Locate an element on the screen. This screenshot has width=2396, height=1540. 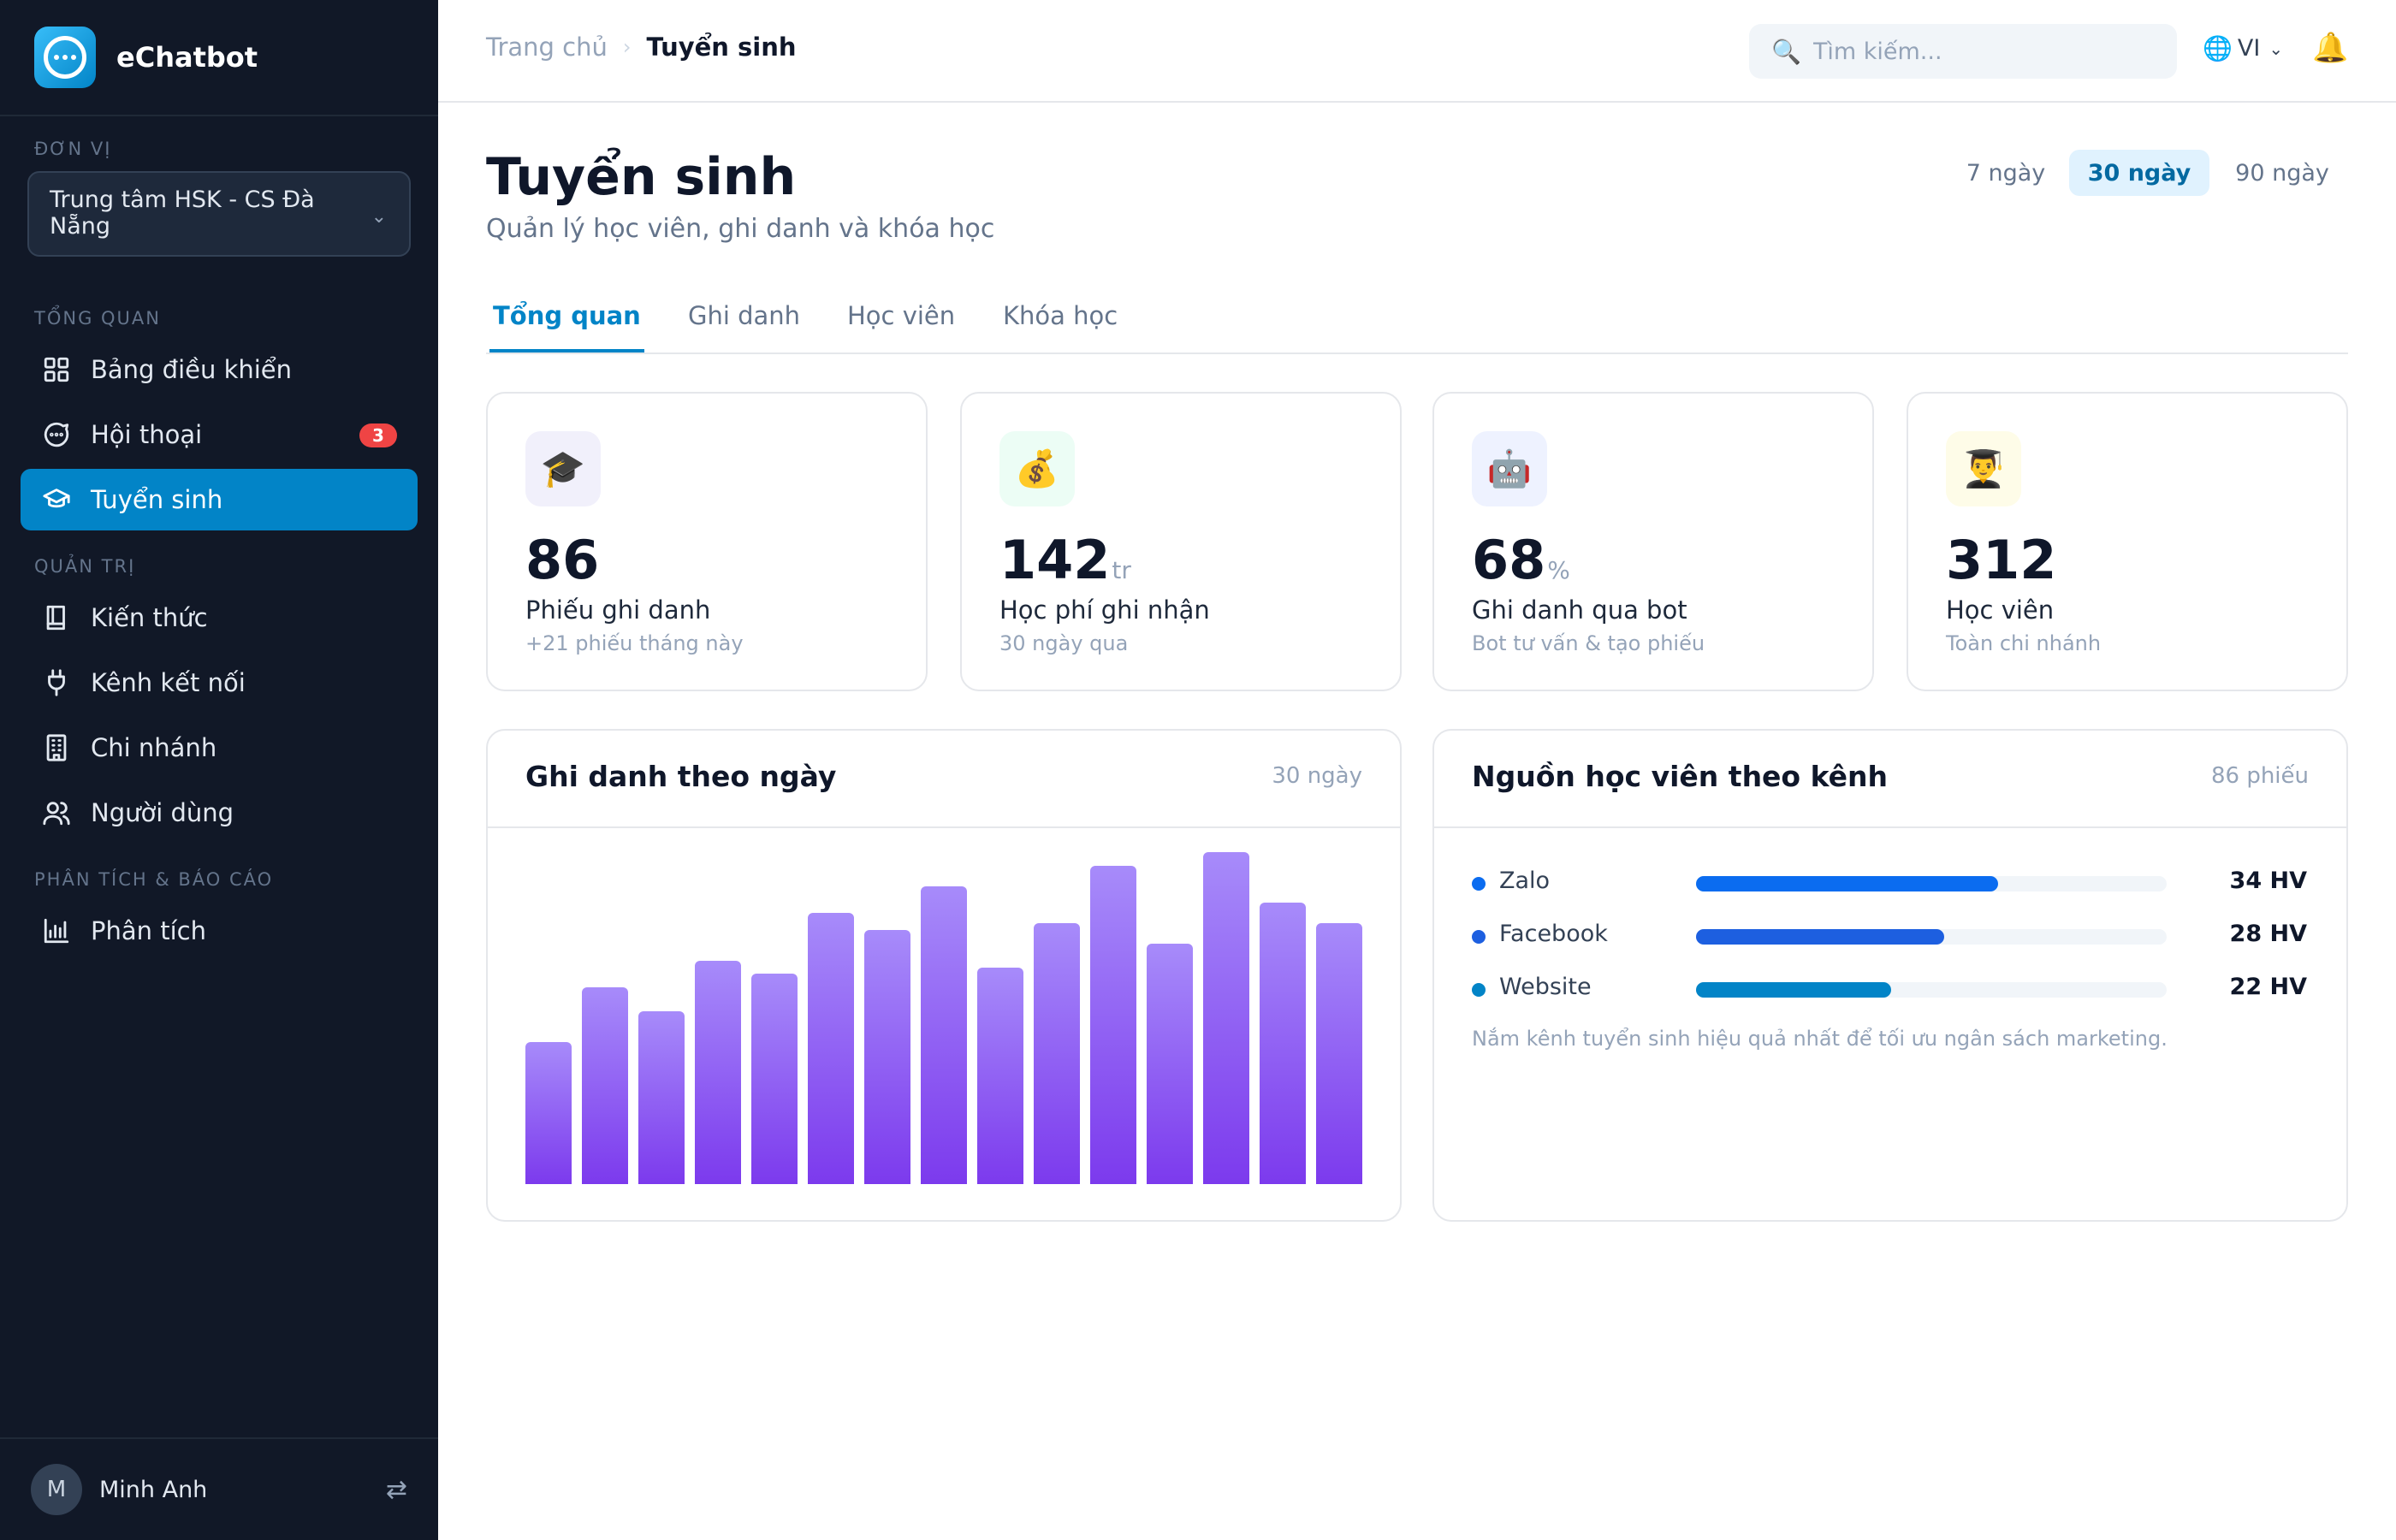
users-icon is located at coordinates (56, 813).